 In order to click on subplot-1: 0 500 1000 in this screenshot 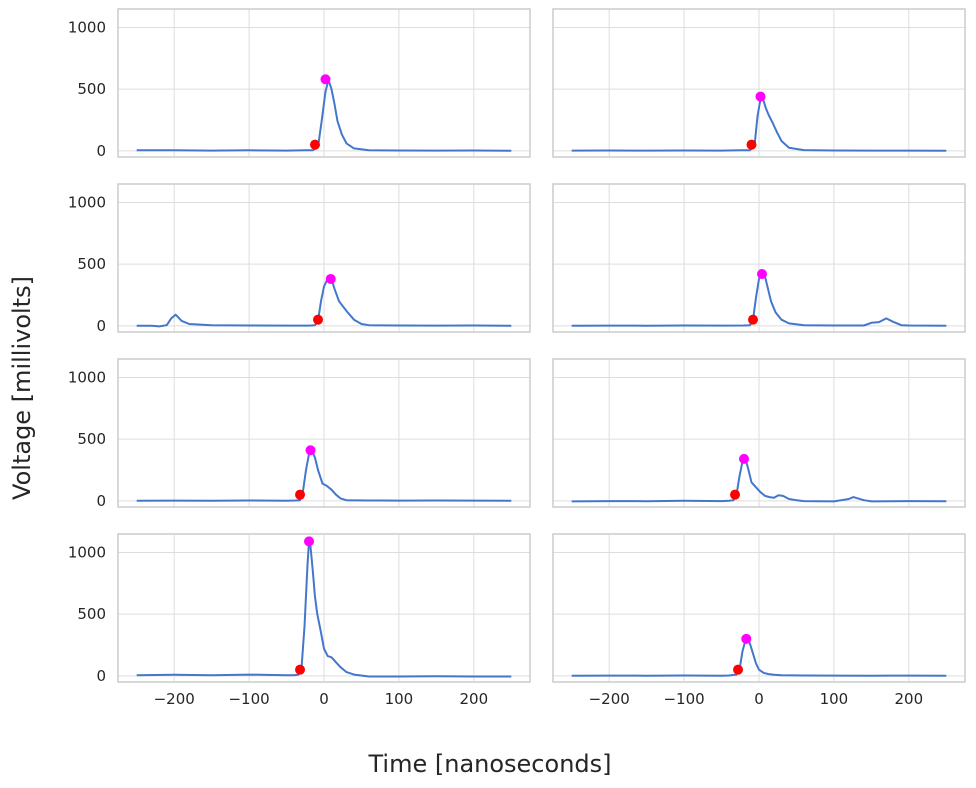, I will do `click(299, 84)`.